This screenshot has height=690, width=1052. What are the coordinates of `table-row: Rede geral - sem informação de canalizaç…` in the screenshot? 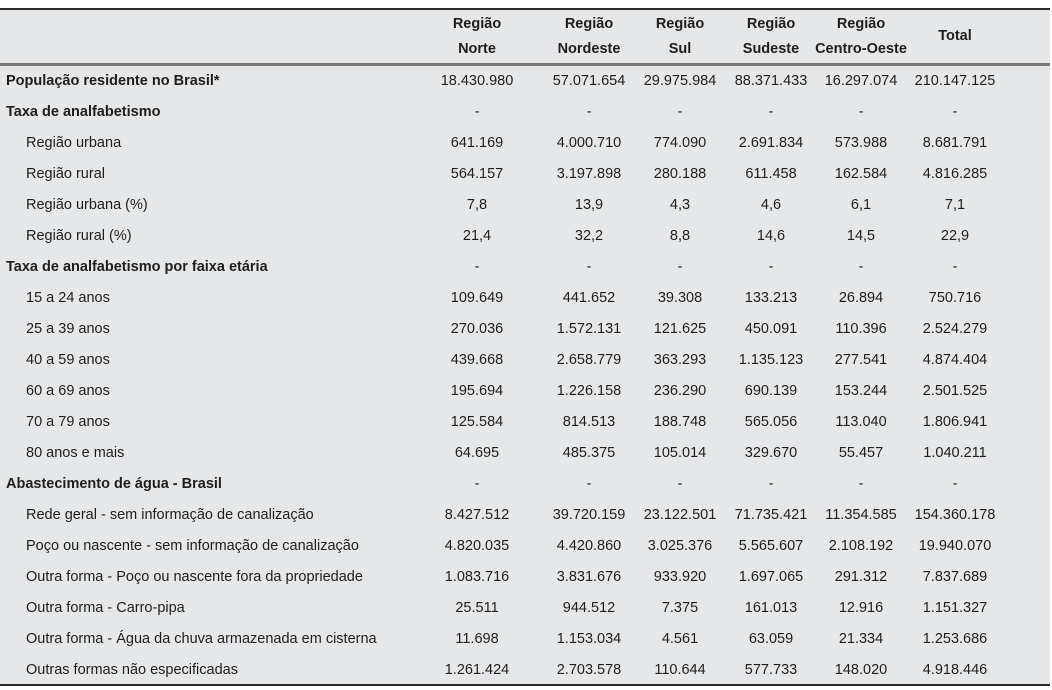 It's located at (525, 515).